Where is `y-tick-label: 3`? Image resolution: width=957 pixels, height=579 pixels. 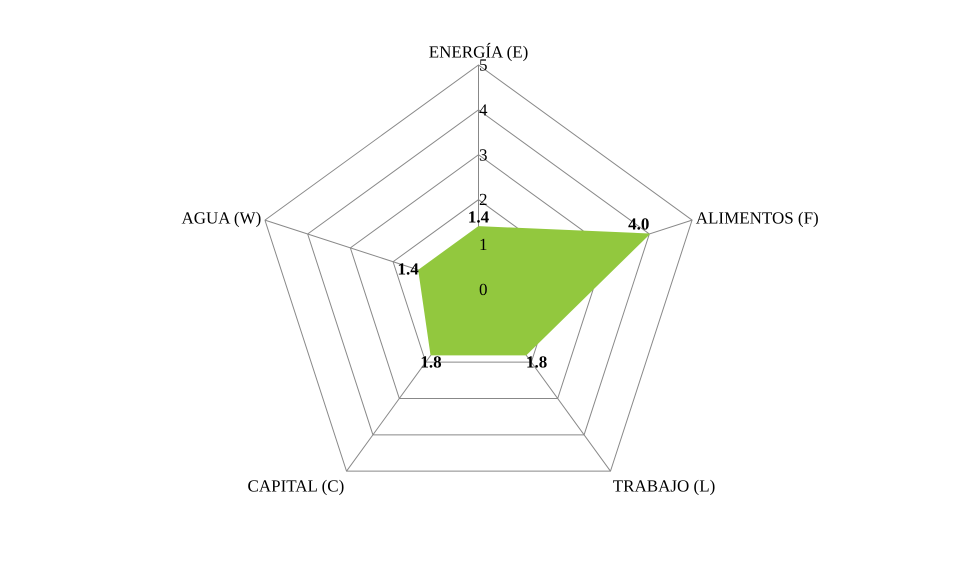
y-tick-label: 3 is located at coordinates (483, 154).